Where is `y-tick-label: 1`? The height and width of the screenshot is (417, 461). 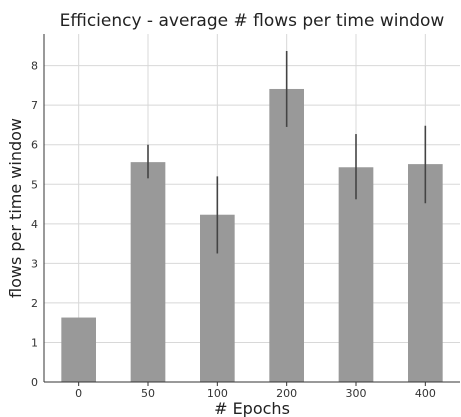
y-tick-label: 1 is located at coordinates (34, 342).